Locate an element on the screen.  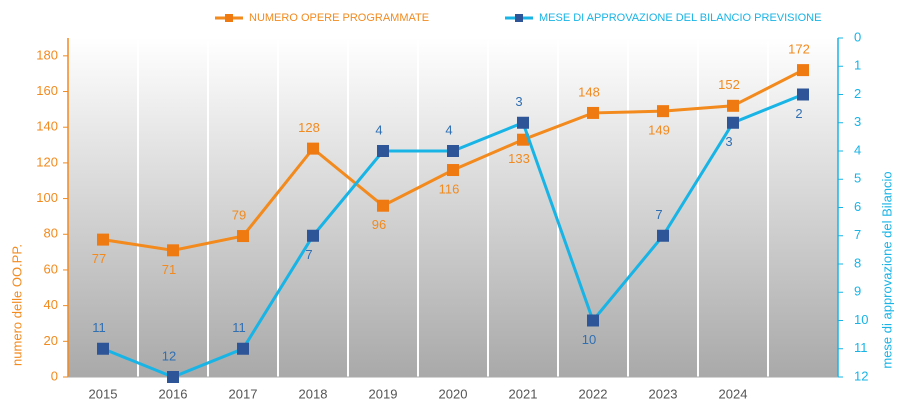
y-tick-label: 40 is located at coordinates (51, 304).